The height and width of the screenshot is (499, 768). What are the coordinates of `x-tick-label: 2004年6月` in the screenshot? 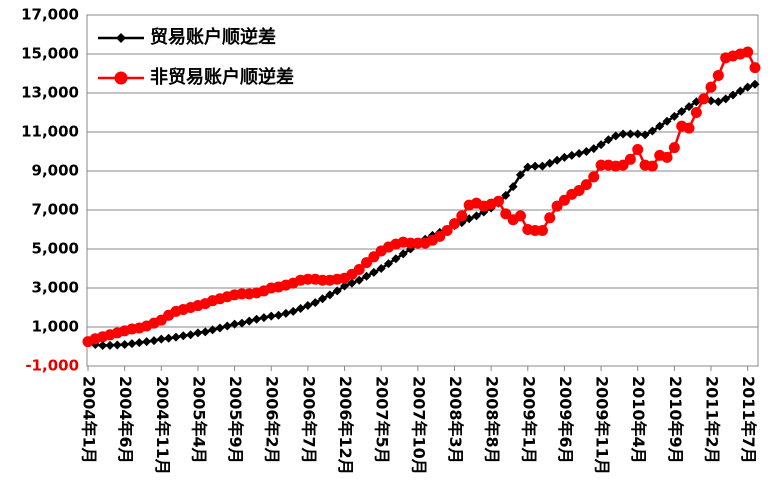 It's located at (125, 420).